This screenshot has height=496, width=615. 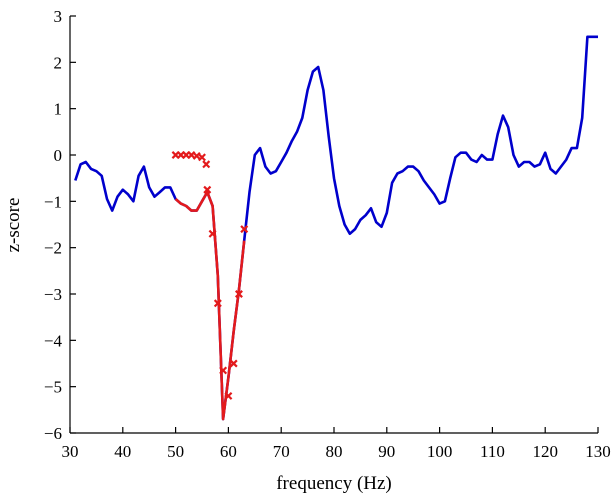 What do you see at coordinates (122, 451) in the screenshot?
I see `x-tick-label: 40` at bounding box center [122, 451].